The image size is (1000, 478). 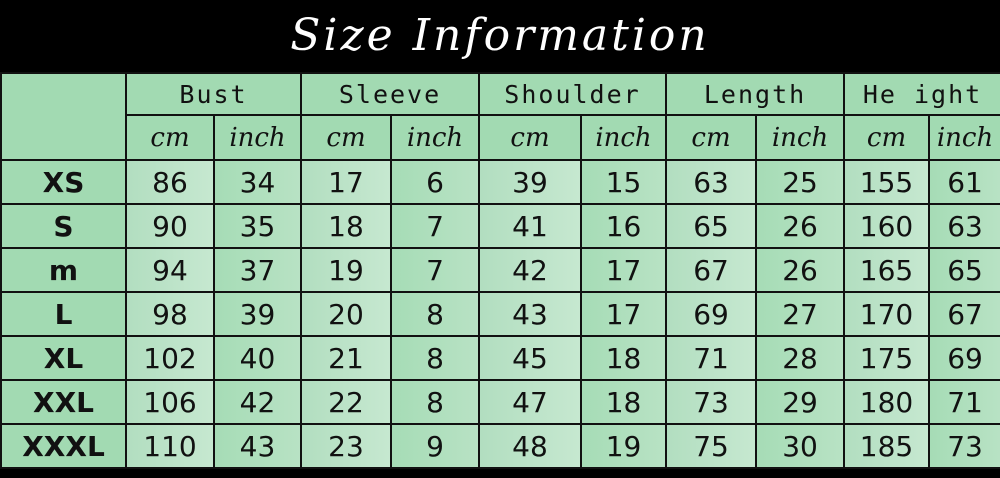 What do you see at coordinates (887, 358) in the screenshot?
I see `value-cell: 175` at bounding box center [887, 358].